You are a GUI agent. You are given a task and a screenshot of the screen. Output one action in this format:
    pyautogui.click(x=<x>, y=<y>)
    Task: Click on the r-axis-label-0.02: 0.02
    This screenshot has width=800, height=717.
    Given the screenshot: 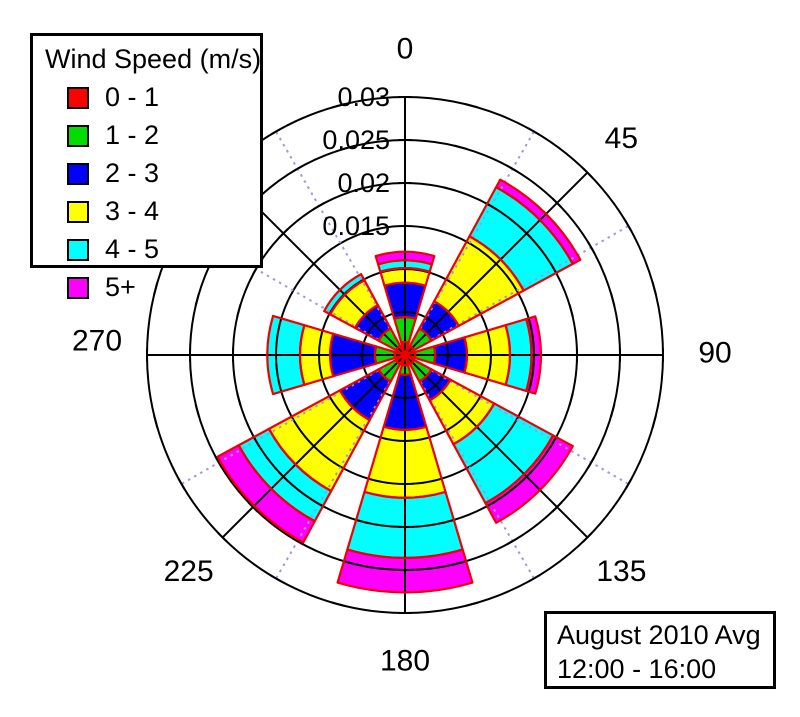 What is the action you would take?
    pyautogui.click(x=363, y=183)
    